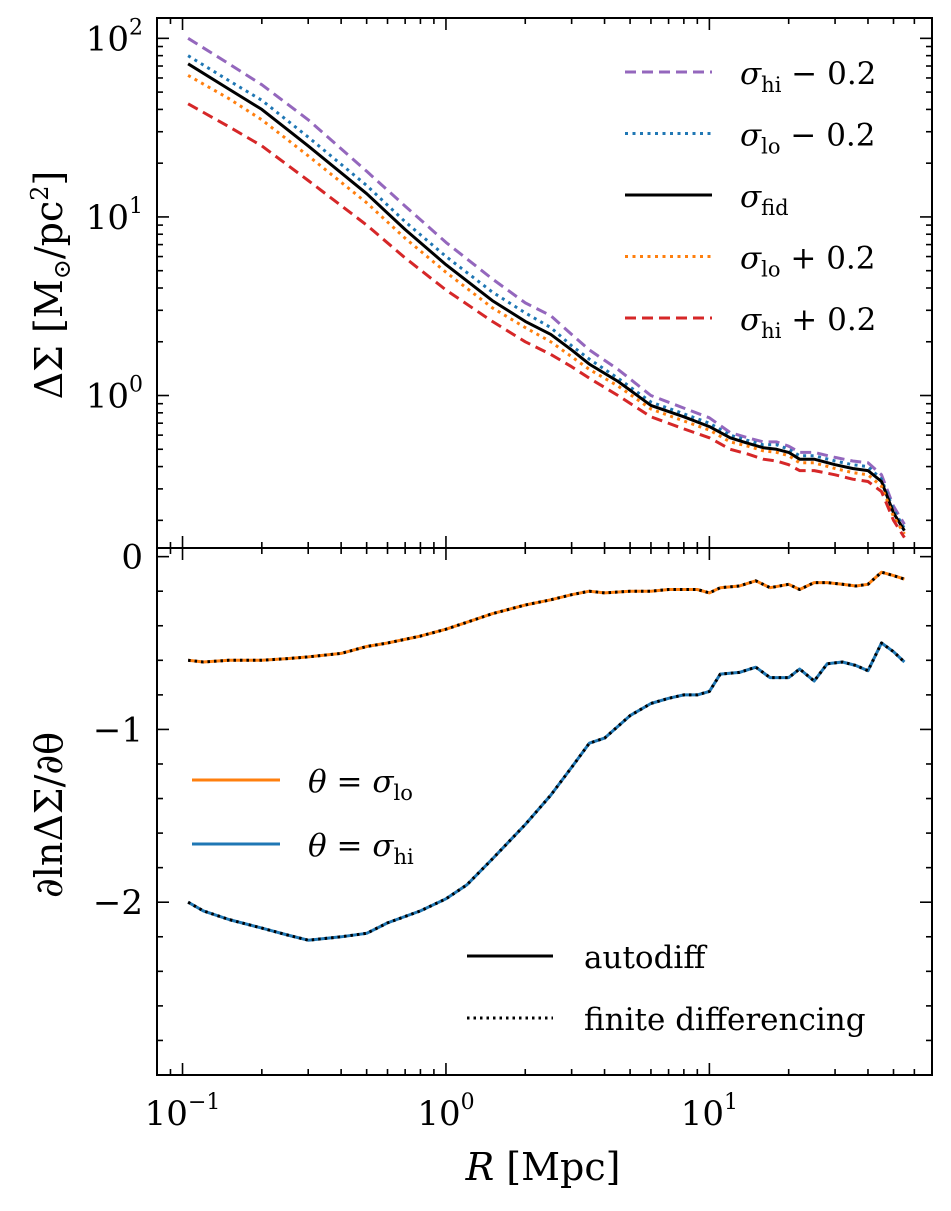 The image size is (951, 1211). I want to click on y-tick-label: 10¹, so click(114, 216).